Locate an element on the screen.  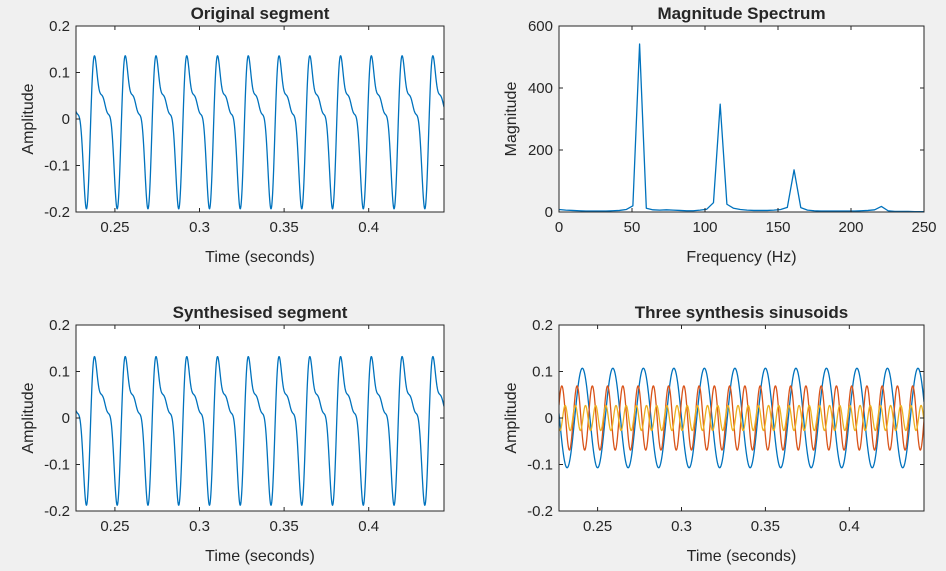
x-axis-label: Frequency (Hz) is located at coordinates (741, 257).